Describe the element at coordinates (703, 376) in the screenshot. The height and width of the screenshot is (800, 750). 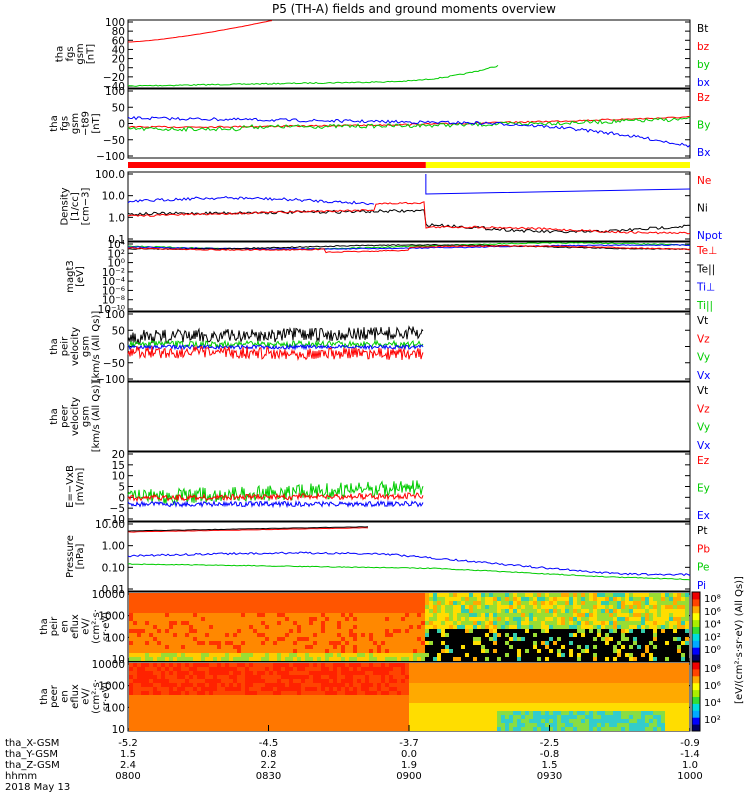
I see `legend-label: Vx` at that location.